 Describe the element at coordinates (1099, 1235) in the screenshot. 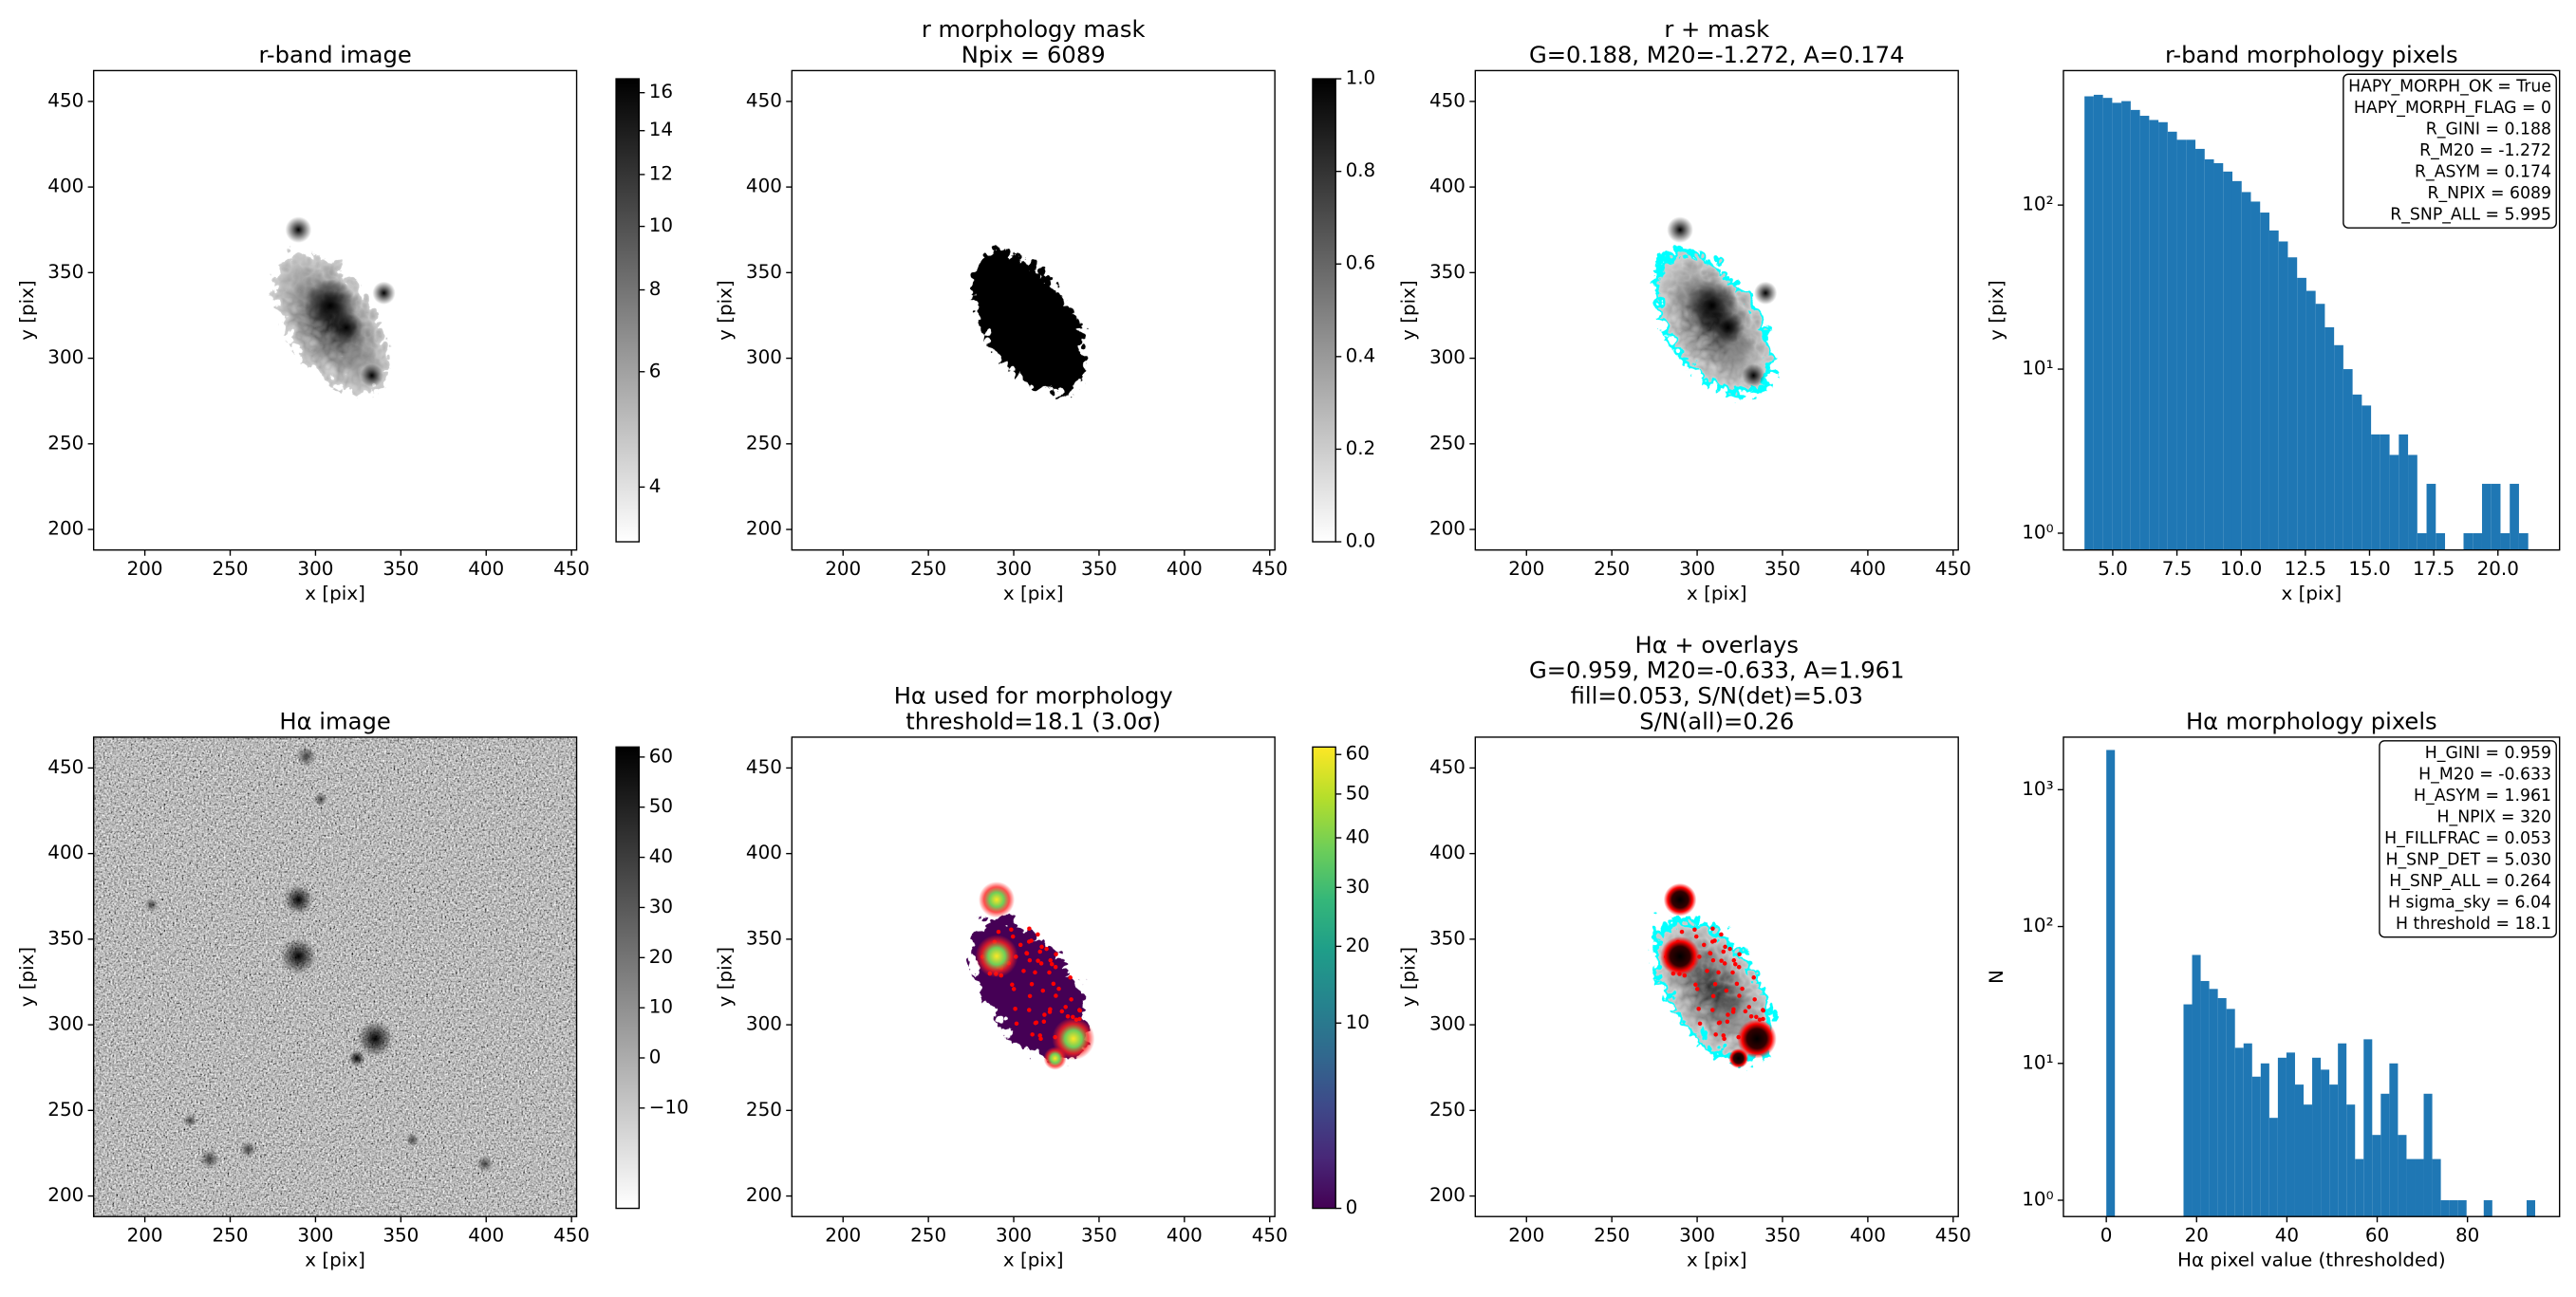

I see `x-tick-label: 350` at that location.